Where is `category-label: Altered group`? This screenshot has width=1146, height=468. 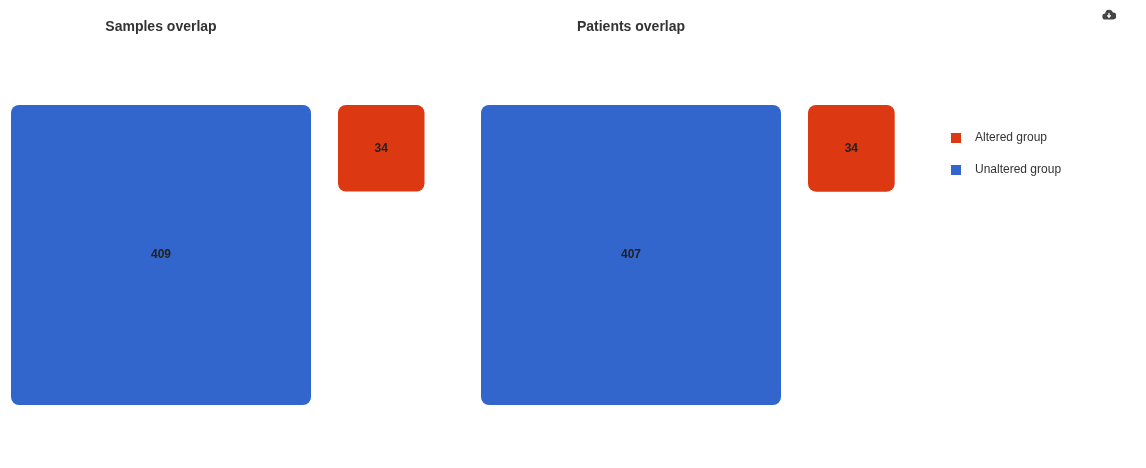
category-label: Altered group is located at coordinates (1011, 137).